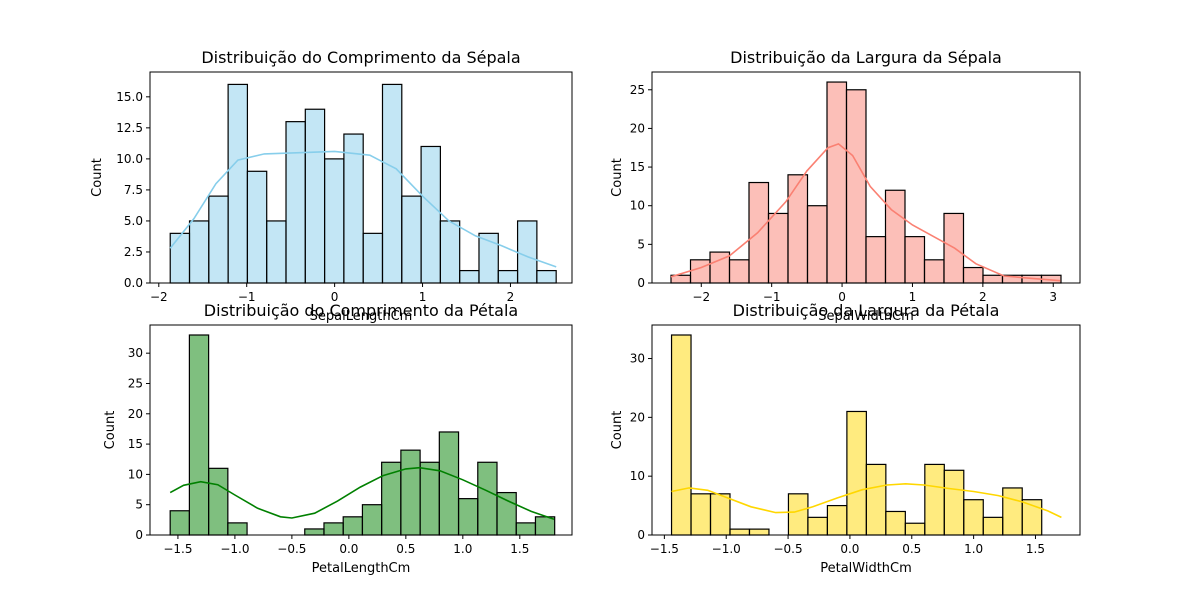 Image resolution: width=1200 pixels, height=600 pixels. What do you see at coordinates (849, 549) in the screenshot?
I see `petal-width-xtick-label: 0.0` at bounding box center [849, 549].